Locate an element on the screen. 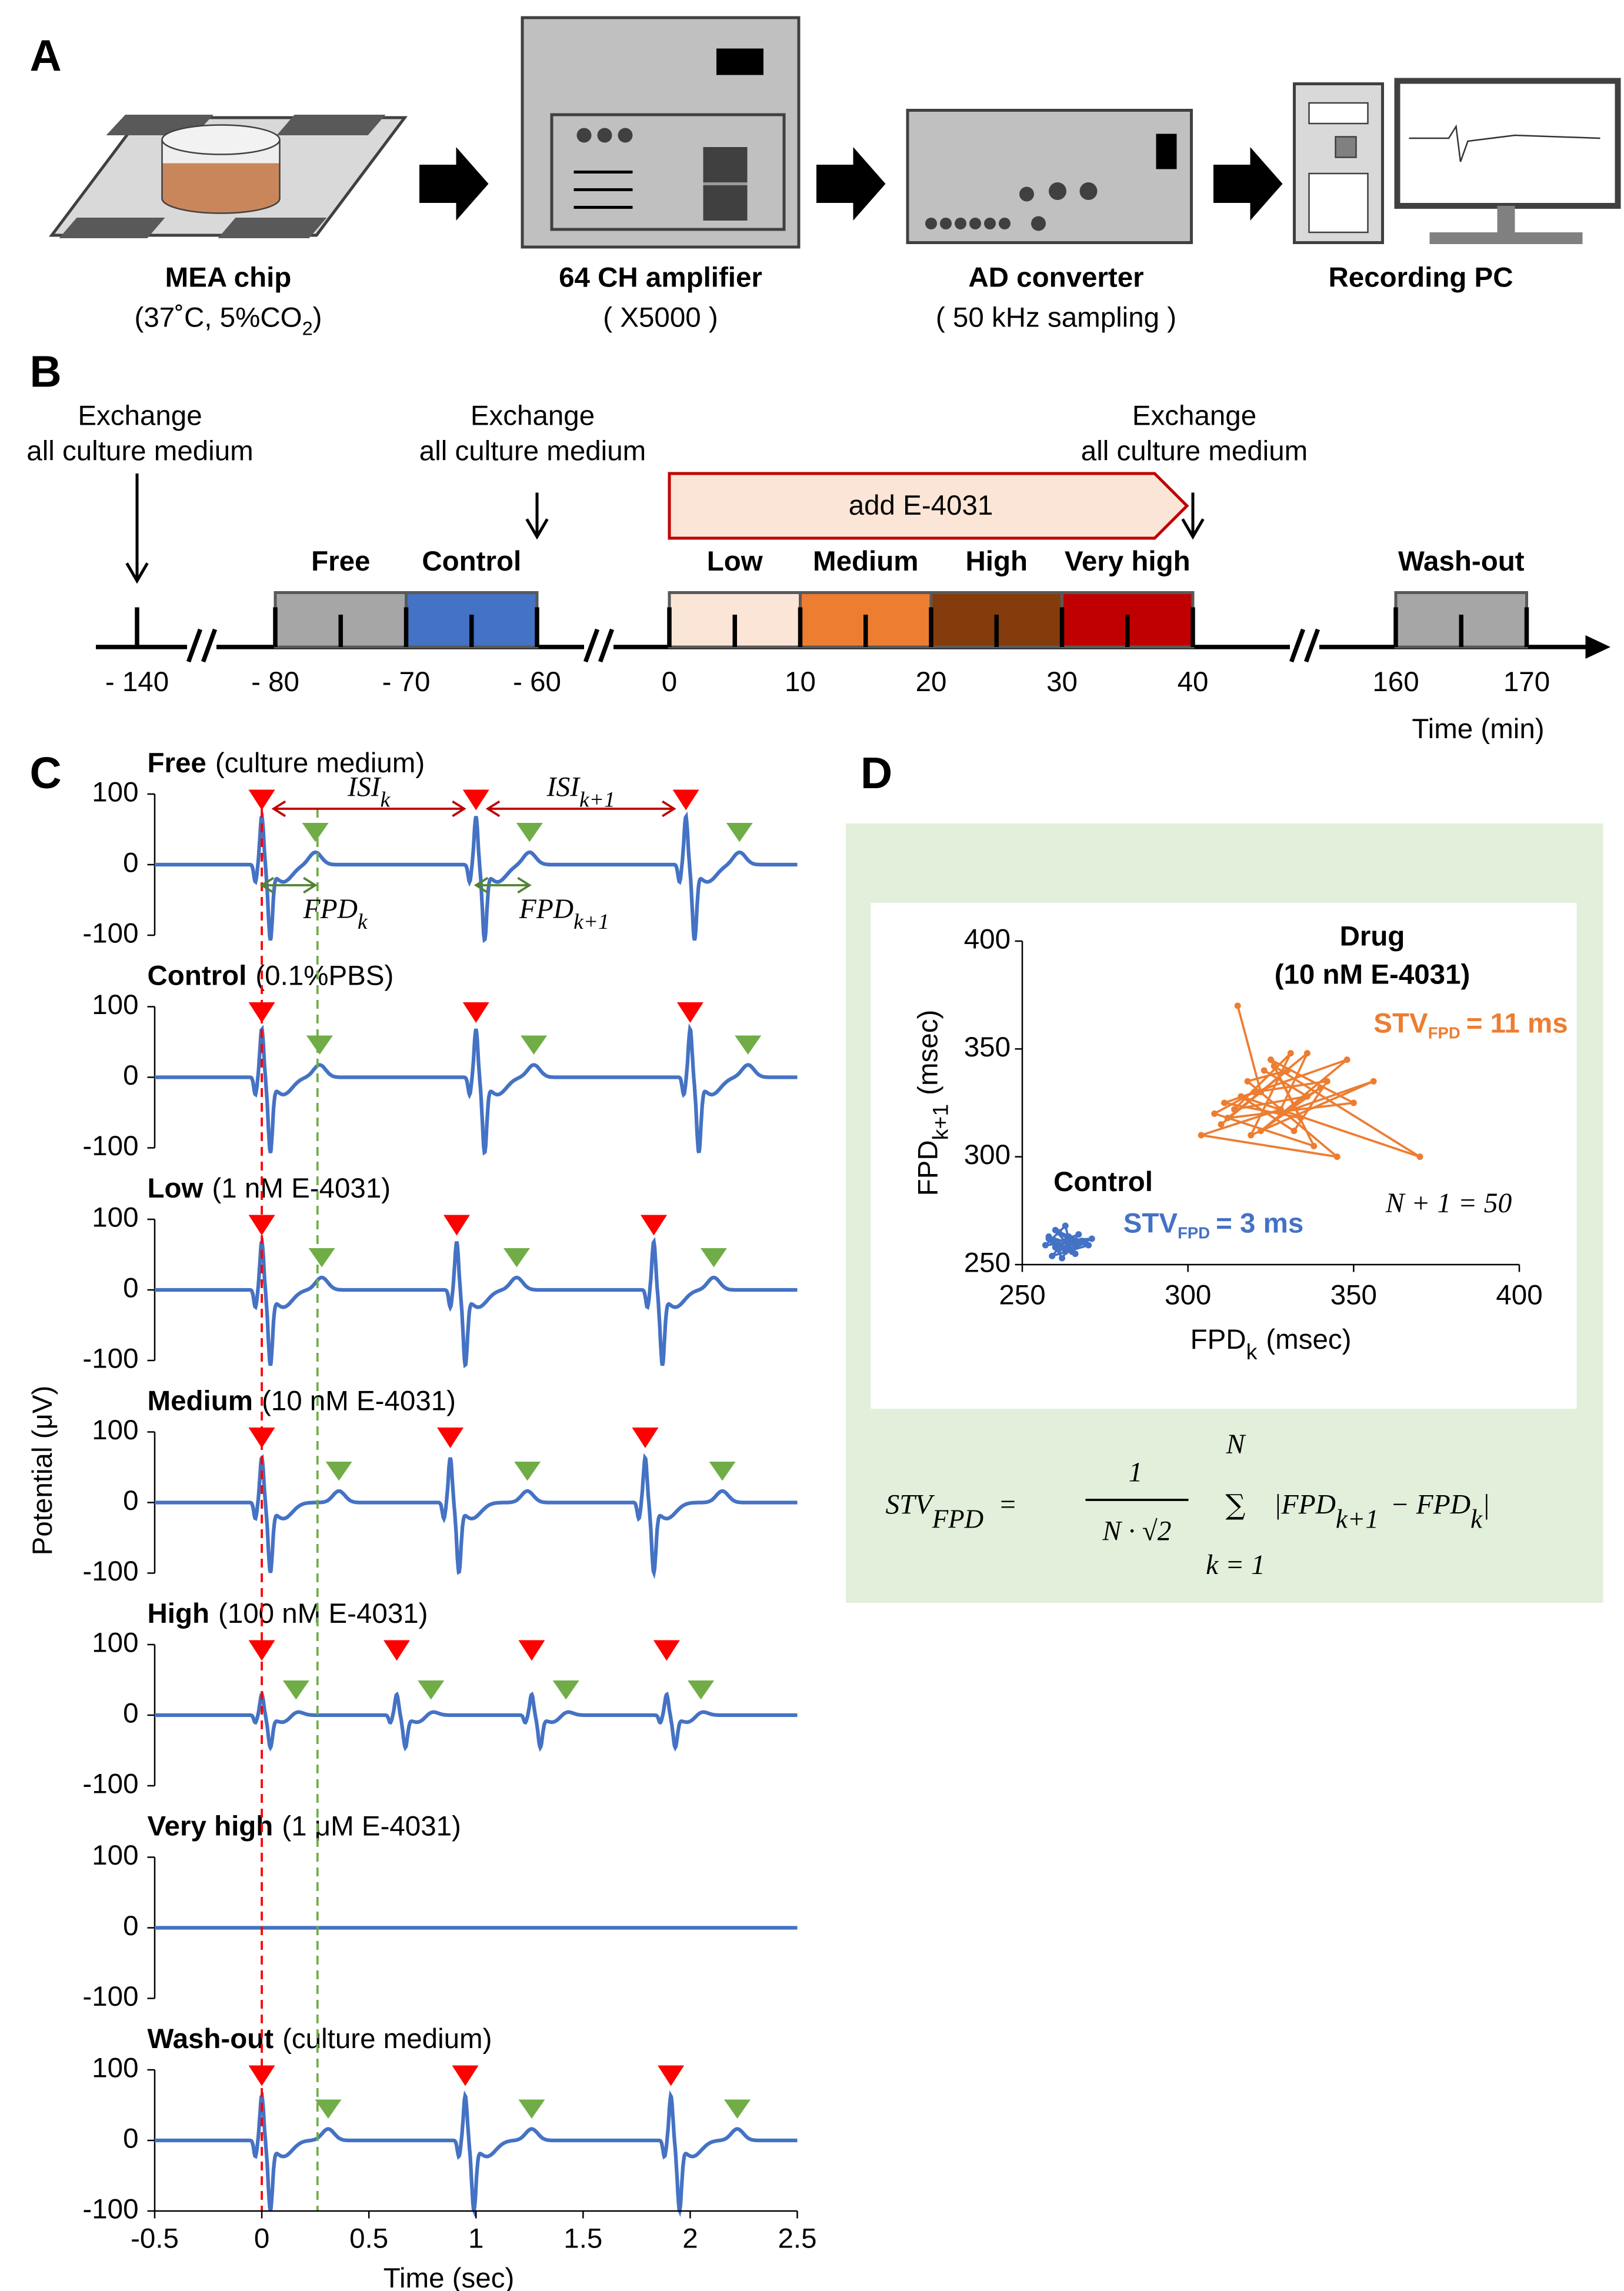 The width and height of the screenshot is (1624, 2291). drug-arrow is located at coordinates (928, 506).